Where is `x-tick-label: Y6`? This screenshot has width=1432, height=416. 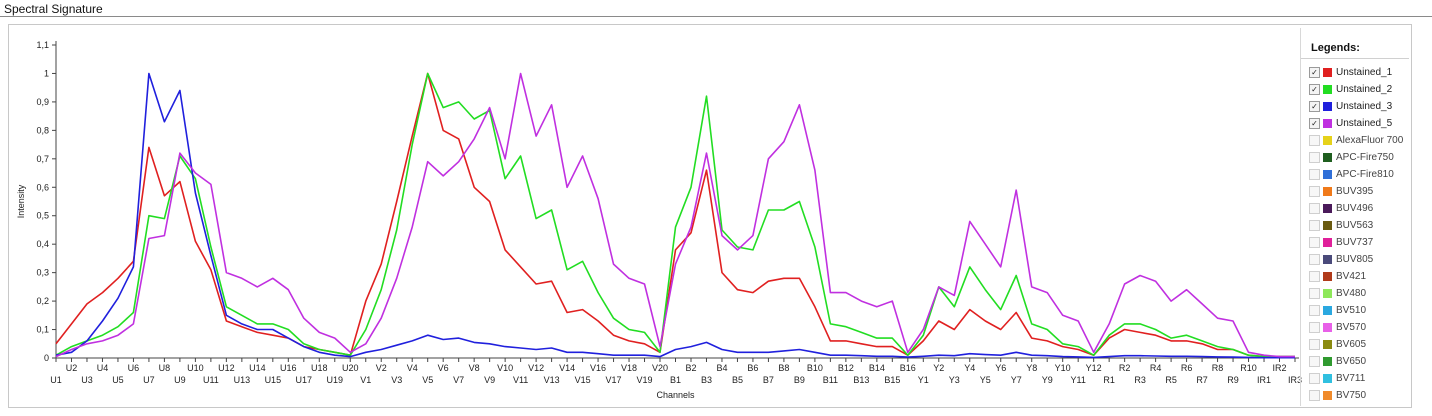
x-tick-label: Y6 is located at coordinates (1000, 368).